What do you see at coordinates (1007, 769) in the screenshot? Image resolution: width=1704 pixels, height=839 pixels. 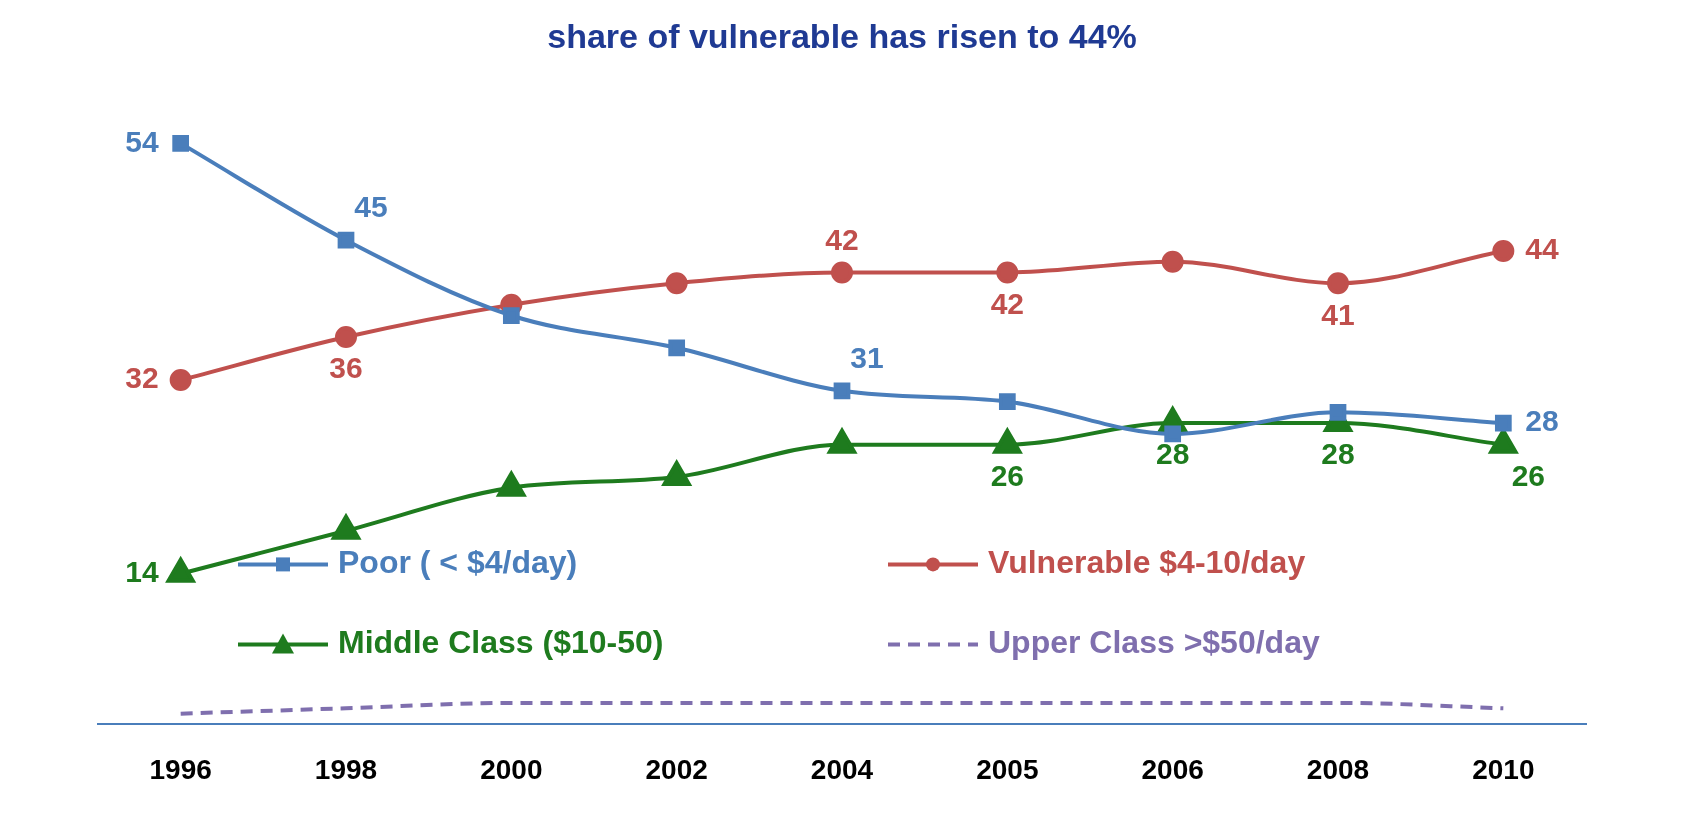 I see `x-tick-label: 2005` at bounding box center [1007, 769].